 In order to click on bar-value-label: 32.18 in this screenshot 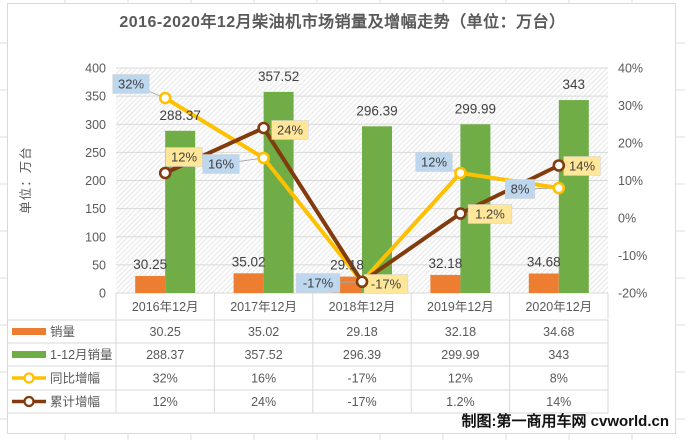, I will do `click(446, 263)`.